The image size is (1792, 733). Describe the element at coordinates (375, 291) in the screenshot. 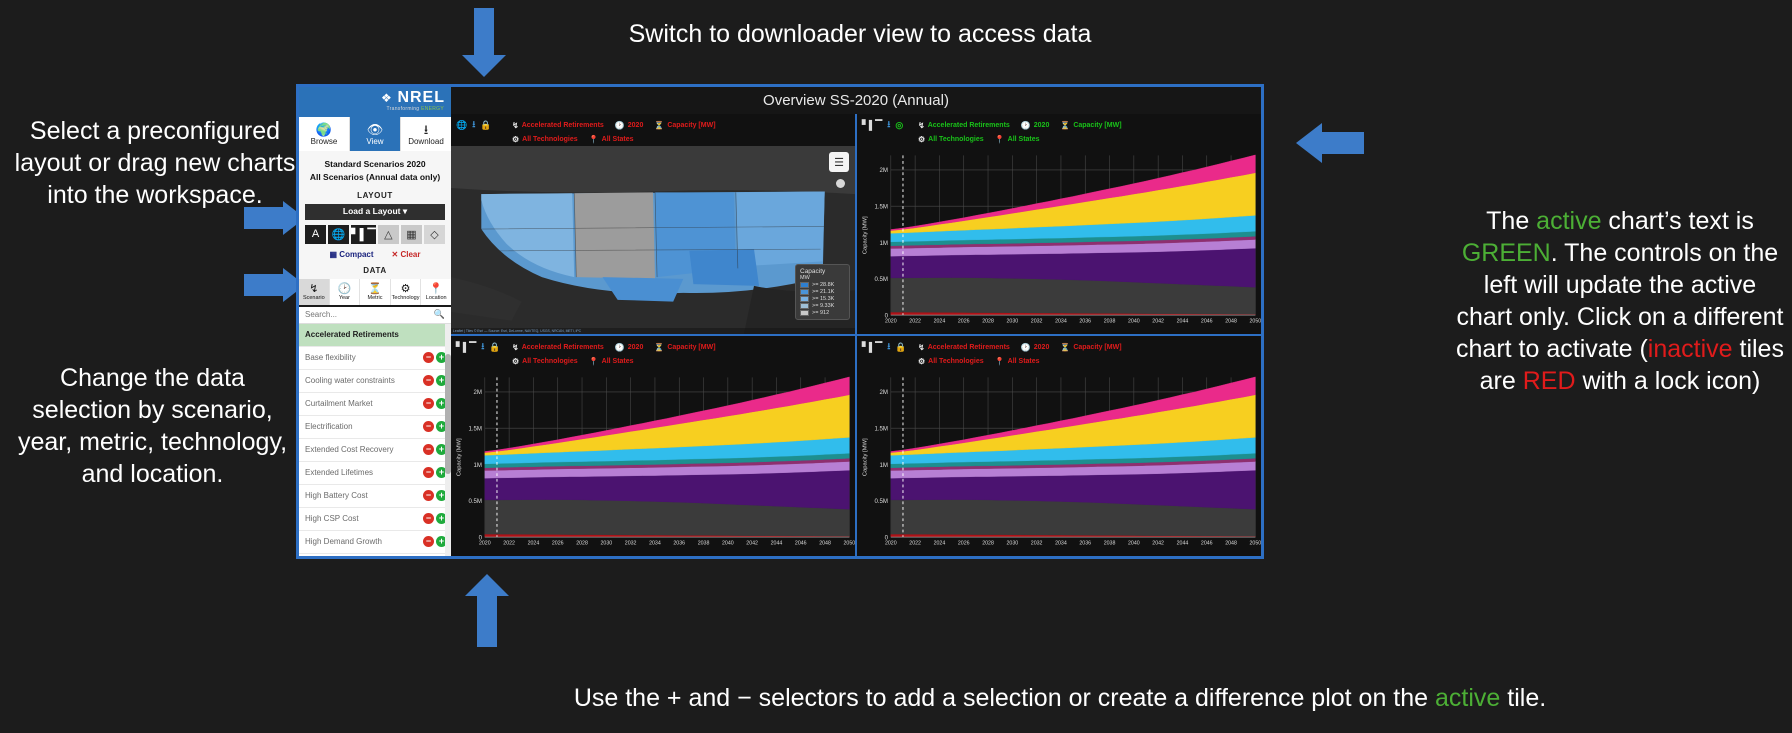

I see `data-tab-metric: ⏳ Metric` at that location.